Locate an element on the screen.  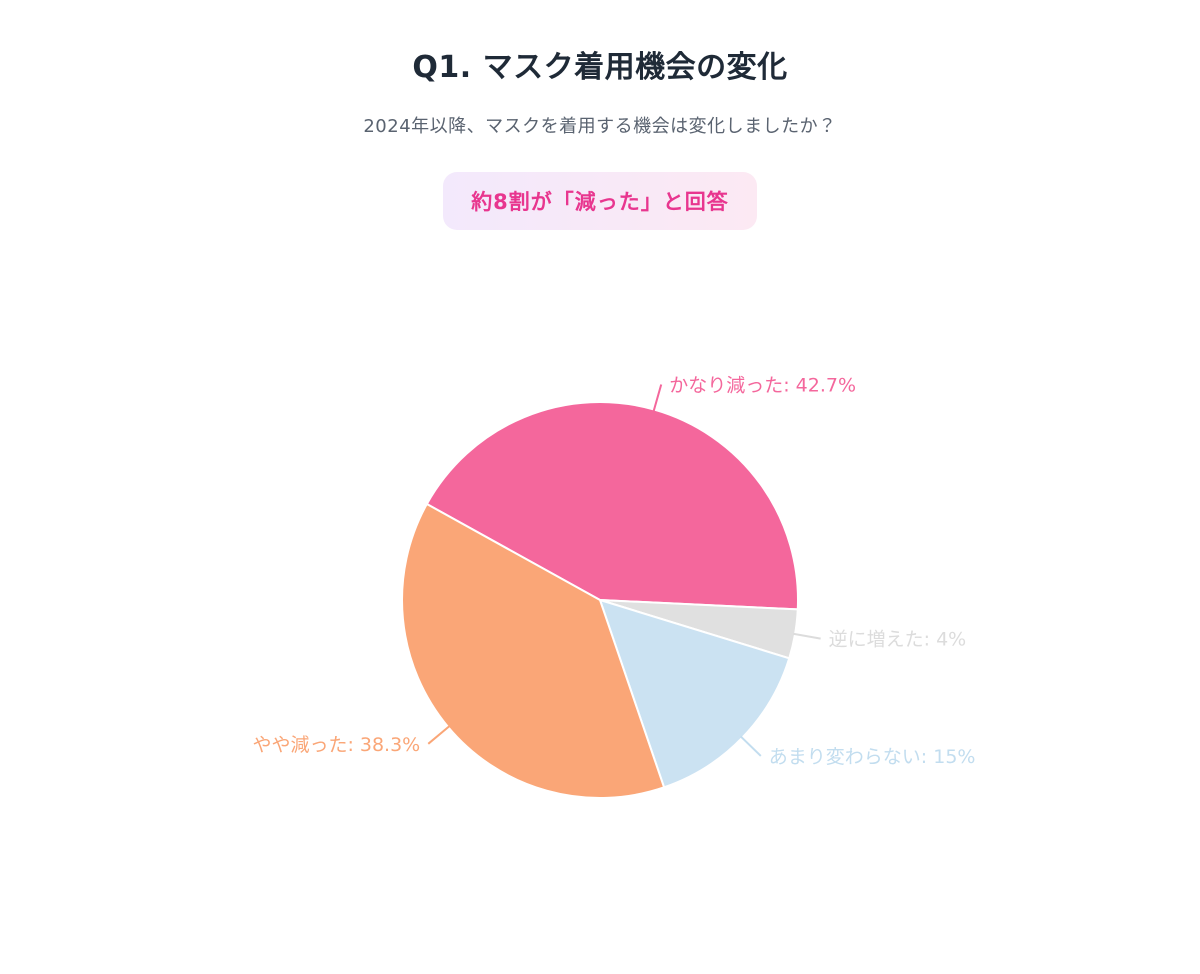
slice-label-1: 逆に増えた: 4% is located at coordinates (898, 640).